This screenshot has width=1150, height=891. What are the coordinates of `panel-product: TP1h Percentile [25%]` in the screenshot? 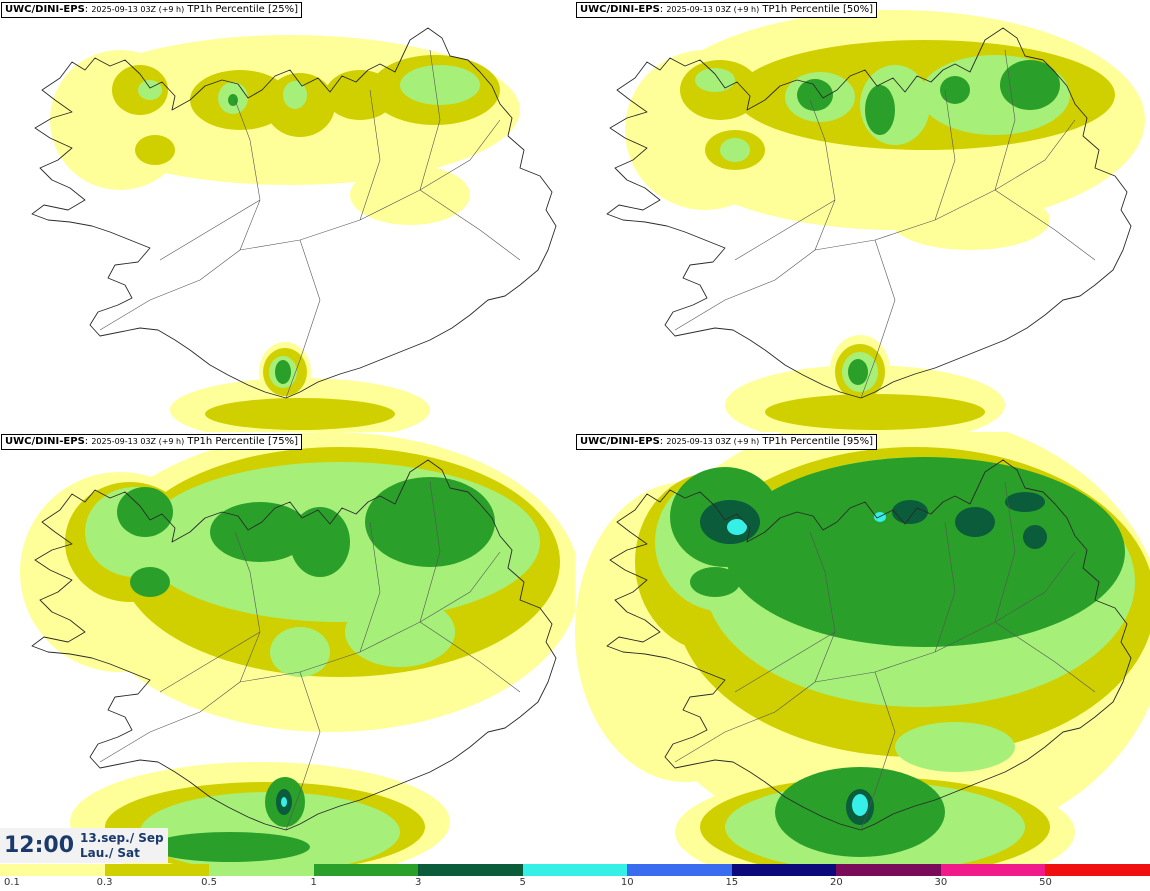 It's located at (242, 9).